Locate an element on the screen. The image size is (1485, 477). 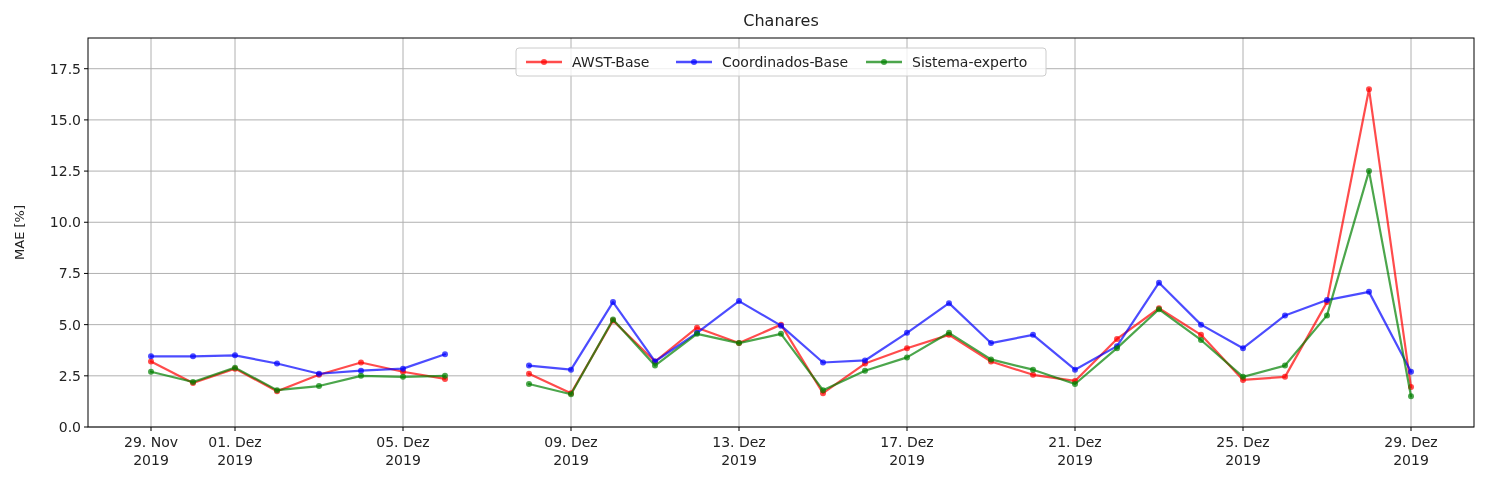
y-tick-label: 2.5 is located at coordinates (69, 375).